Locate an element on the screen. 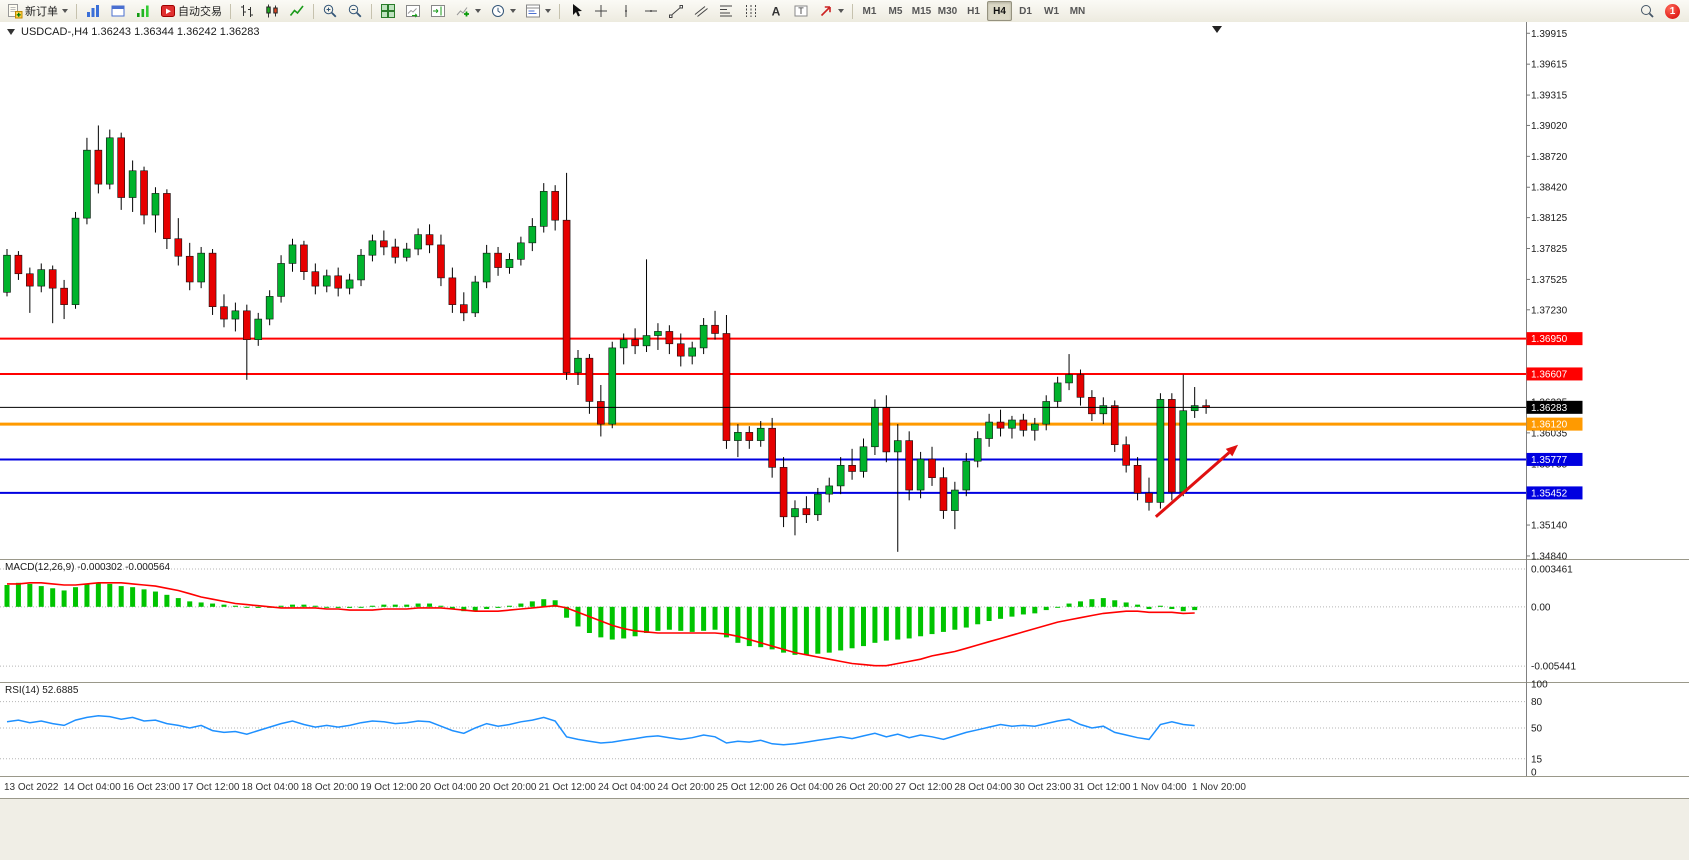 Image resolution: width=1689 pixels, height=860 pixels. candlestick-chart-button is located at coordinates (272, 11).